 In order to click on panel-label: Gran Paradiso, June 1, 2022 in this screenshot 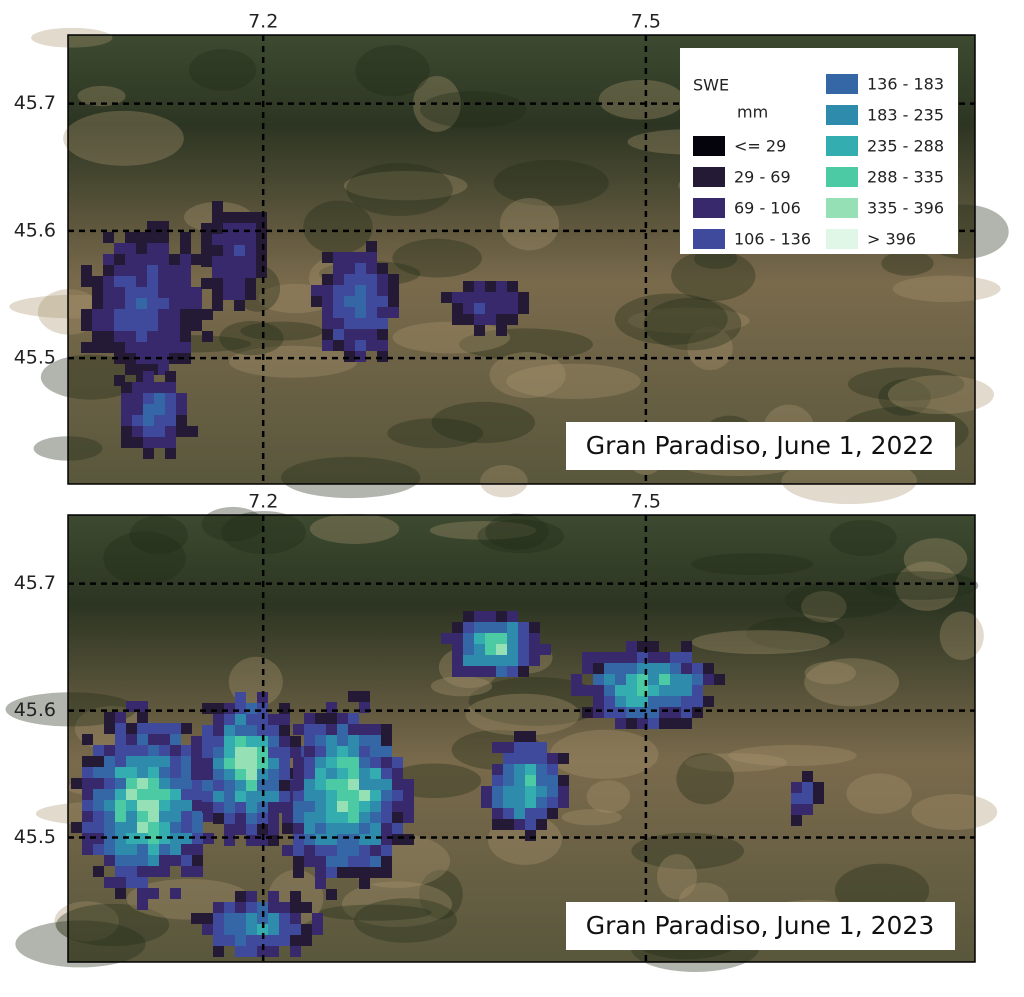, I will do `click(760, 445)`.